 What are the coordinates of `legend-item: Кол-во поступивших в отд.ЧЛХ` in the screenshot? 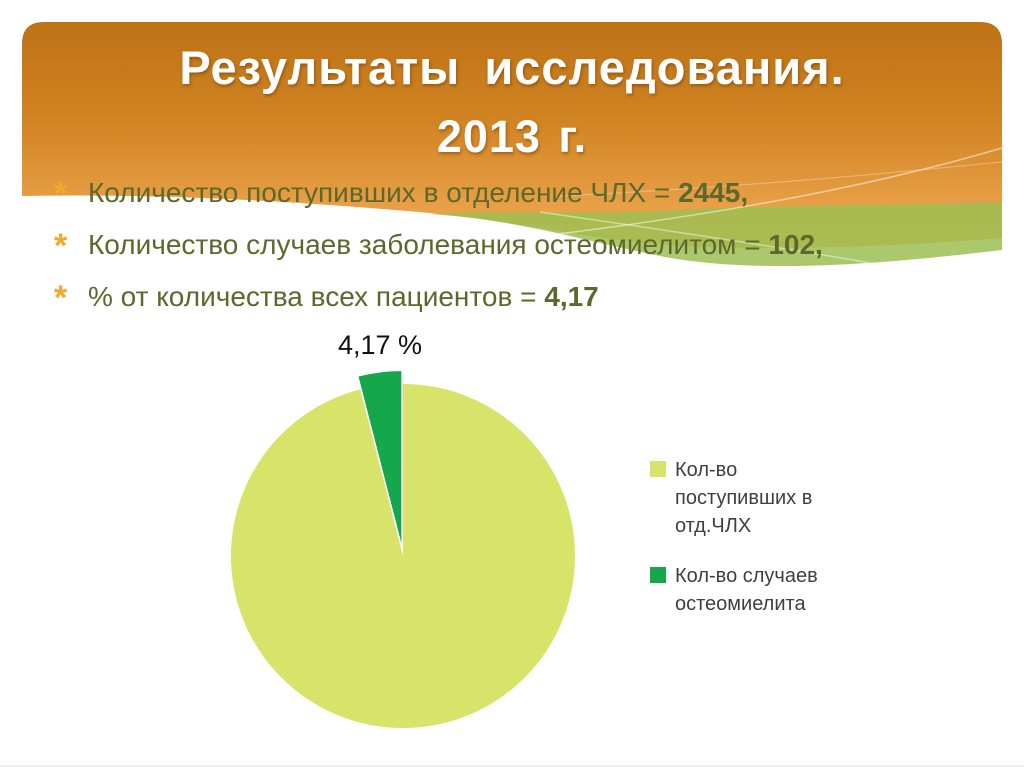 It's located at (755, 498).